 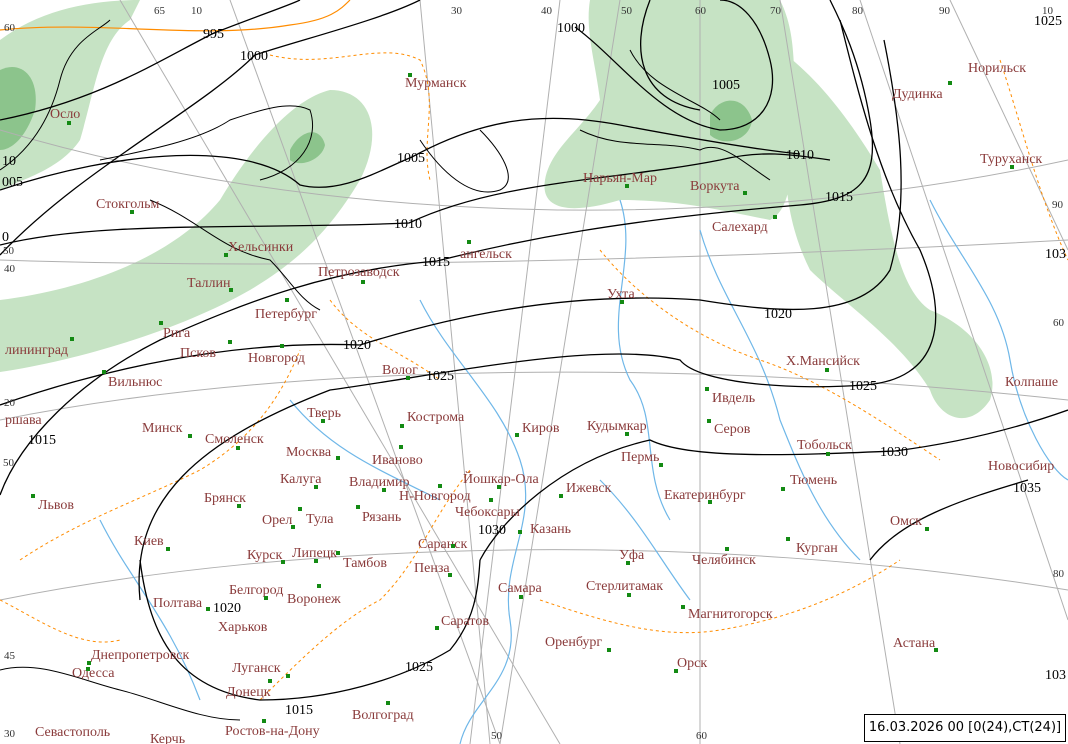 What do you see at coordinates (383, 715) in the screenshot?
I see `city-label: Волгоград` at bounding box center [383, 715].